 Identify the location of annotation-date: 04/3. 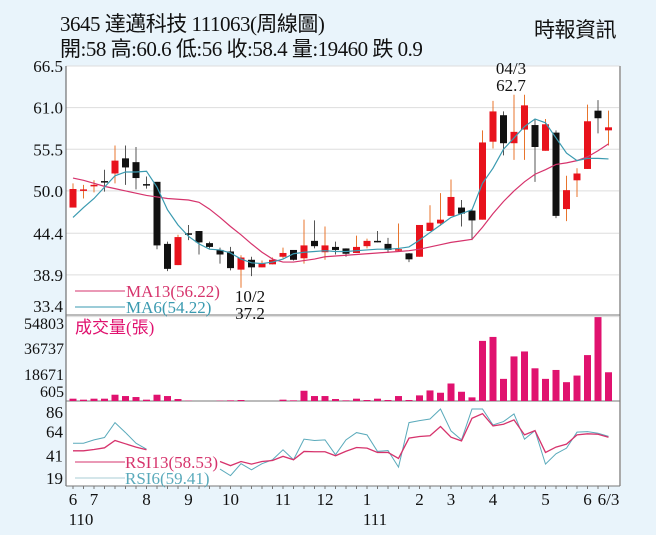
(511, 68).